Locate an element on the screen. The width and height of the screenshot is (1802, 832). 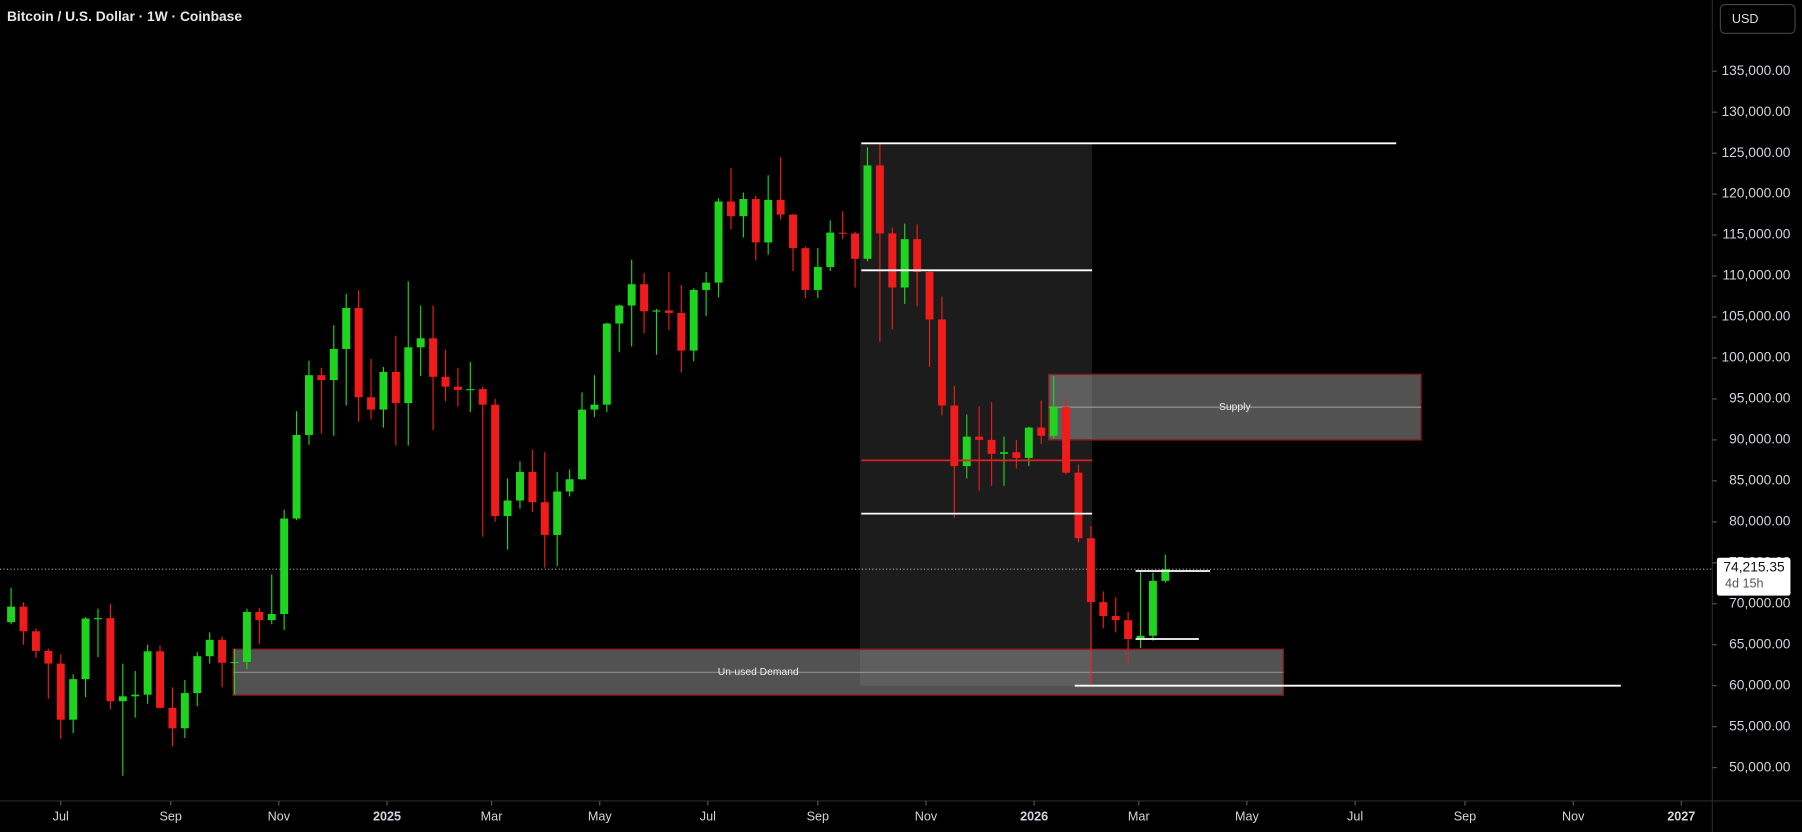
last-price-label: 74,215.35 is located at coordinates (1754, 567).